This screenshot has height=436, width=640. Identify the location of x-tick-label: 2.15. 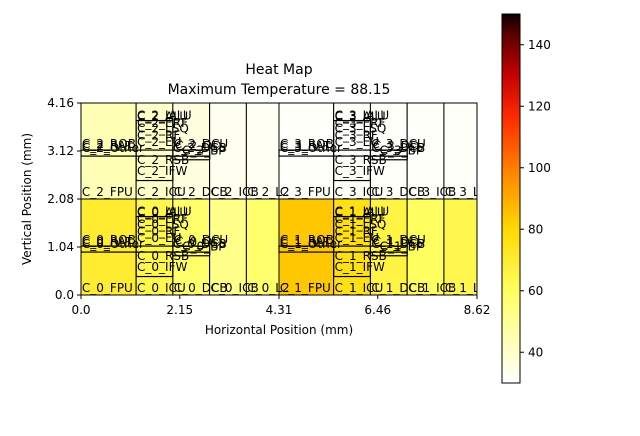
(179, 310).